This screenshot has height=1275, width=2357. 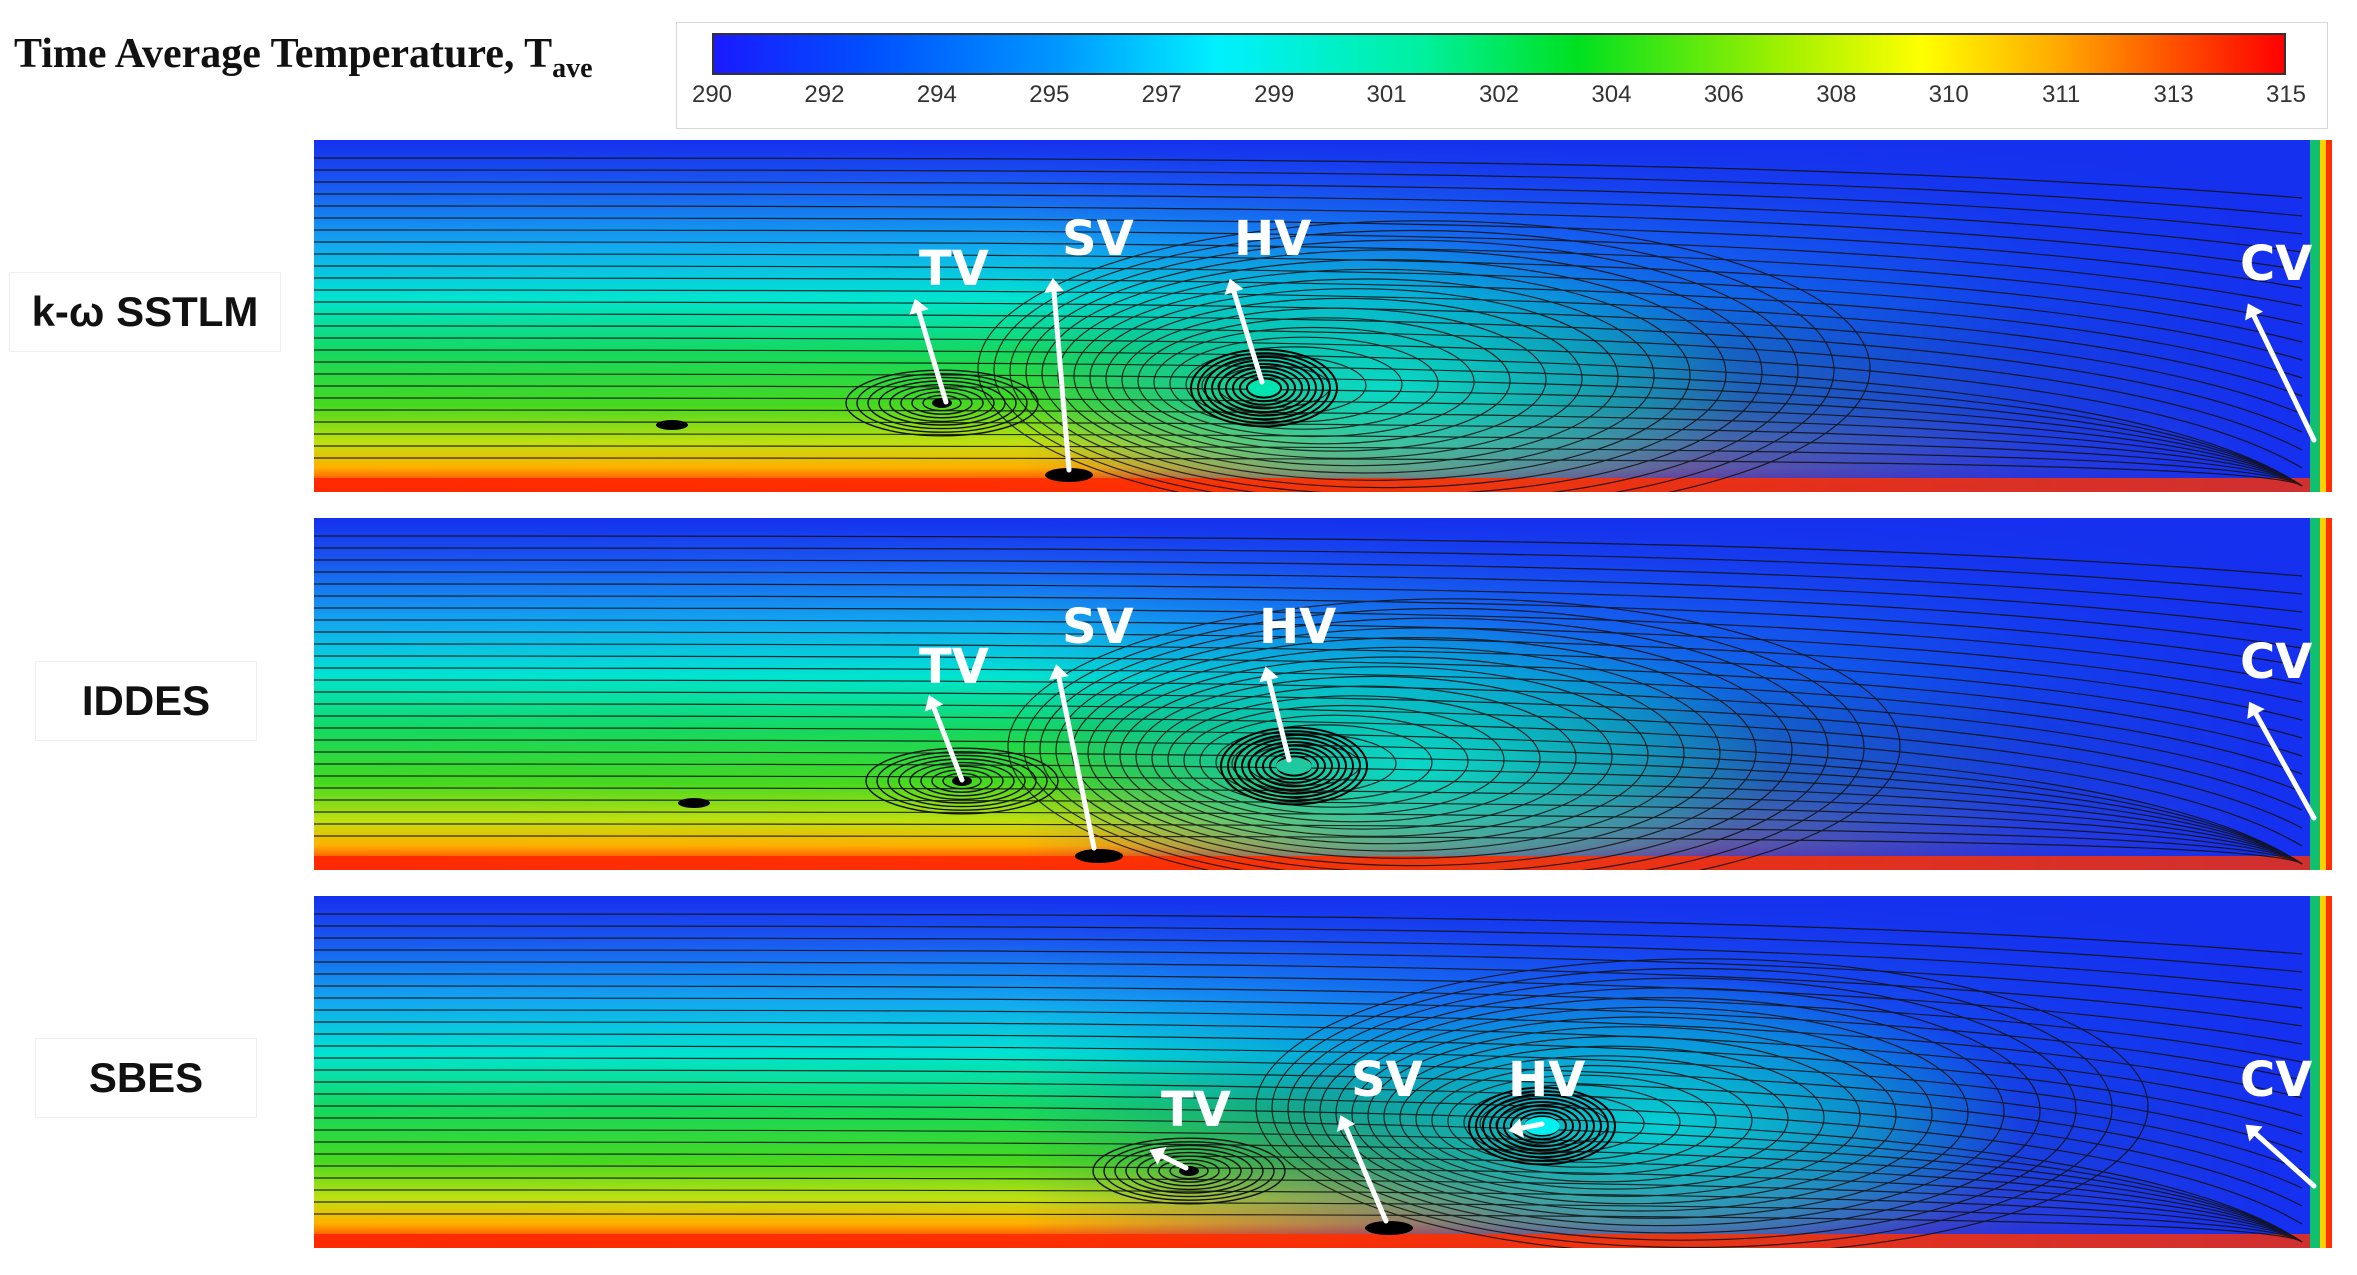 What do you see at coordinates (1499, 54) in the screenshot?
I see `colorbar-gradient` at bounding box center [1499, 54].